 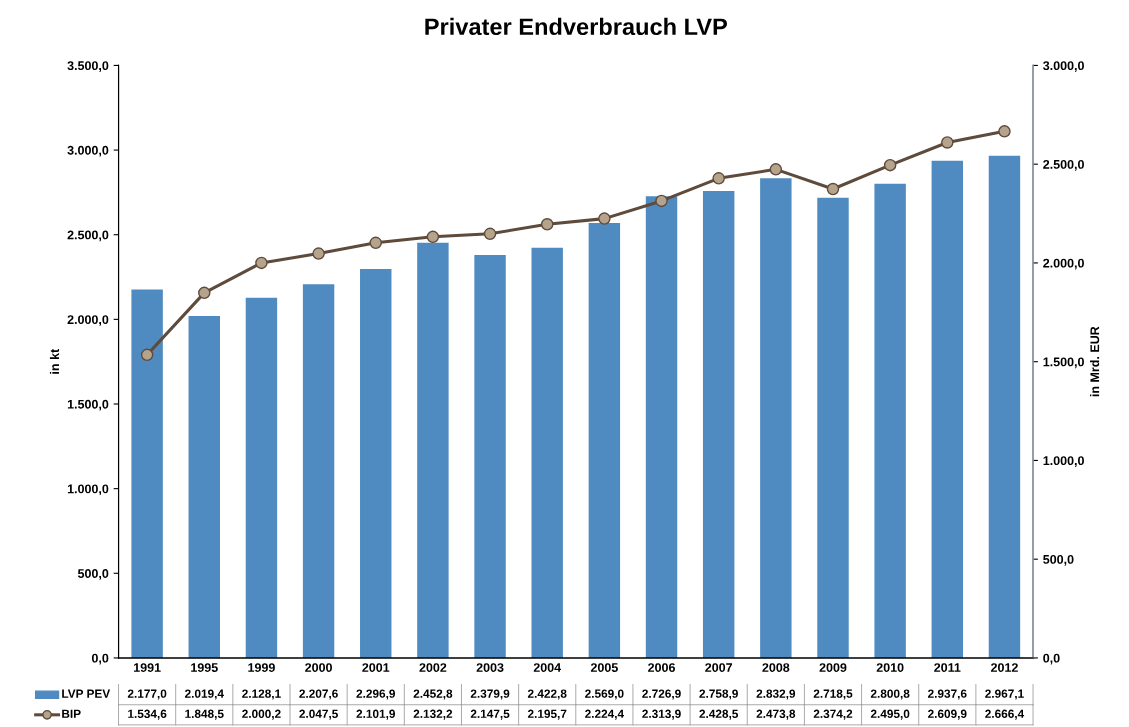 I want to click on data-label: 2.000,2, so click(x=261, y=714).